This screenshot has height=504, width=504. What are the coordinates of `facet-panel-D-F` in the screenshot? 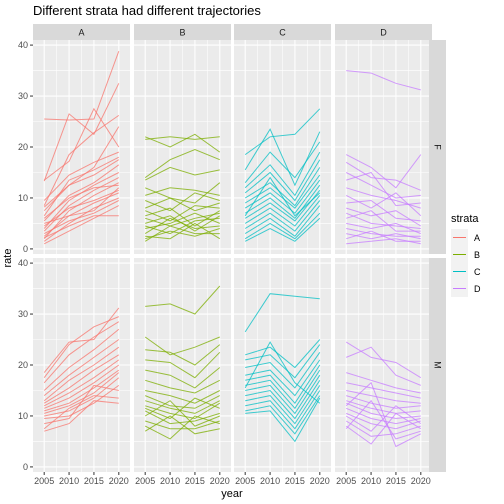 It's located at (383, 147).